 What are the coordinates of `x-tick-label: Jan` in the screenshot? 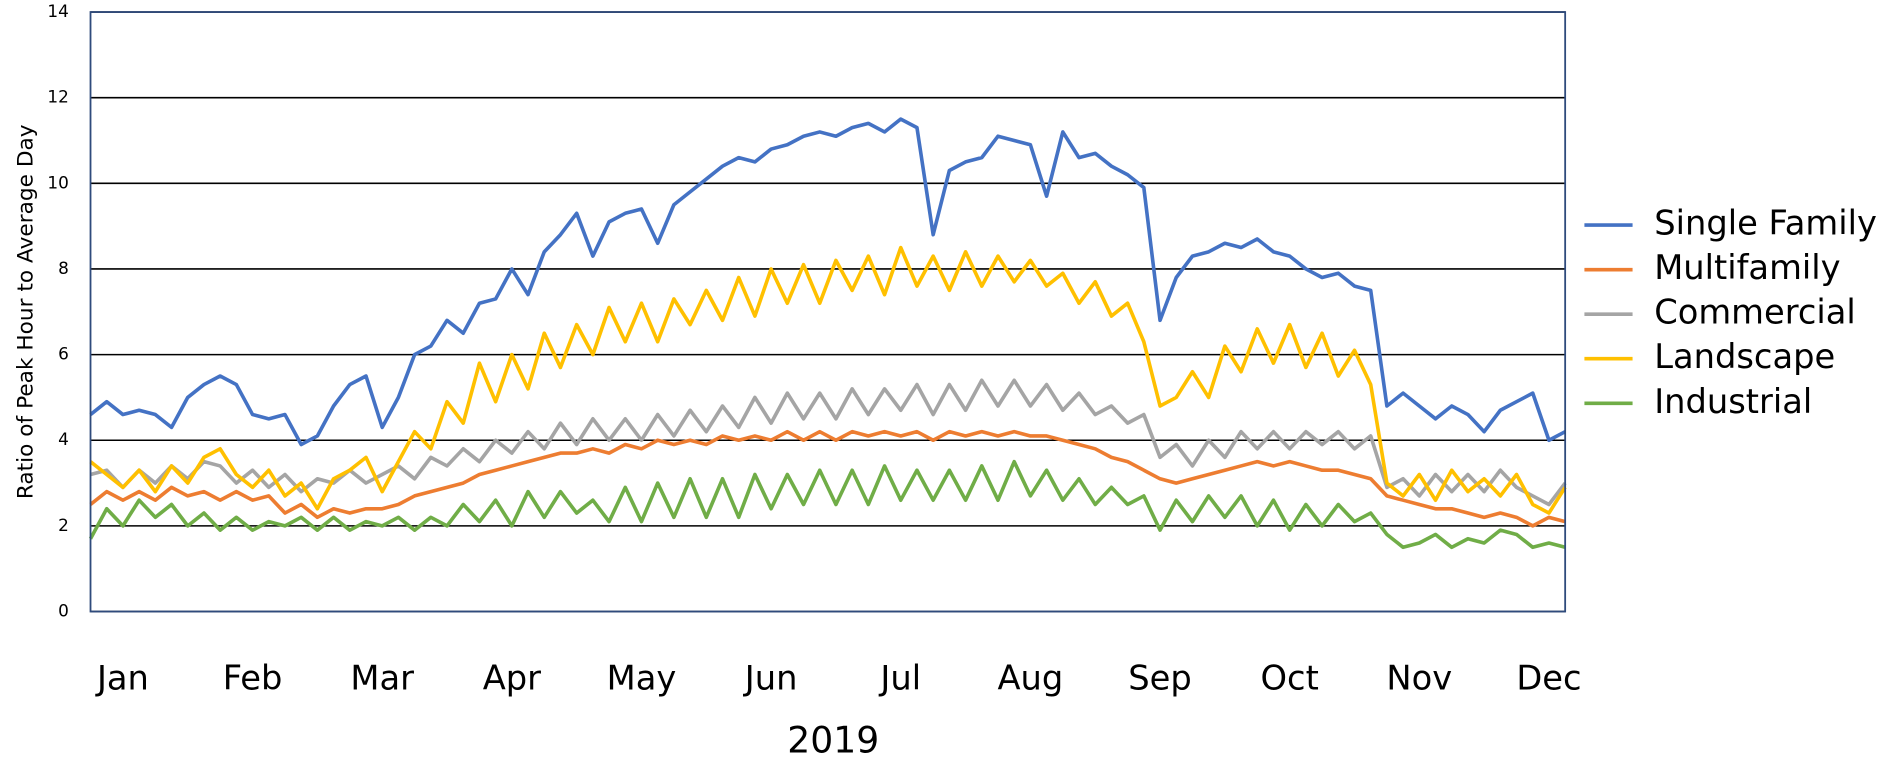 It's located at (122, 678).